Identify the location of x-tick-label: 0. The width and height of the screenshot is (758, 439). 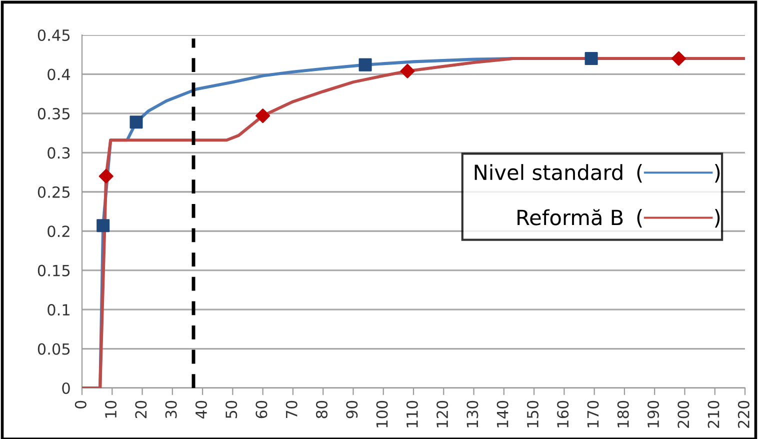
(80, 404).